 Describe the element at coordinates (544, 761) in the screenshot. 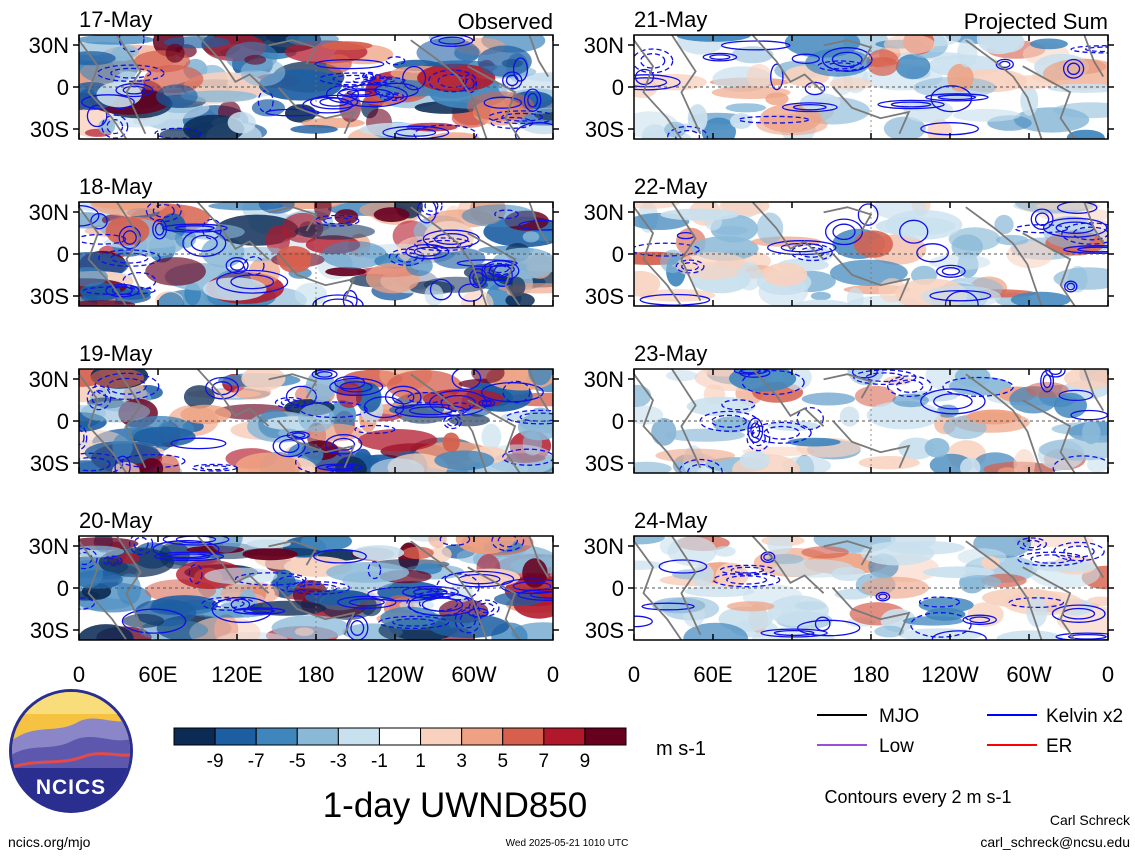

I see `colorbar-tick-label: 7` at that location.